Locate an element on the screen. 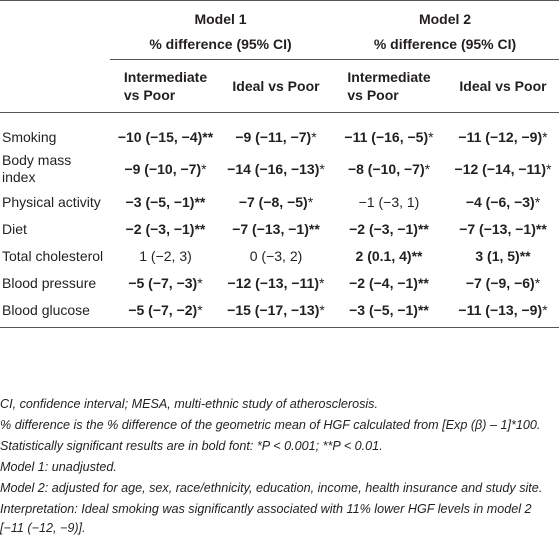 Image resolution: width=559 pixels, height=543 pixels. model1-heading: Model 1 is located at coordinates (220, 19).